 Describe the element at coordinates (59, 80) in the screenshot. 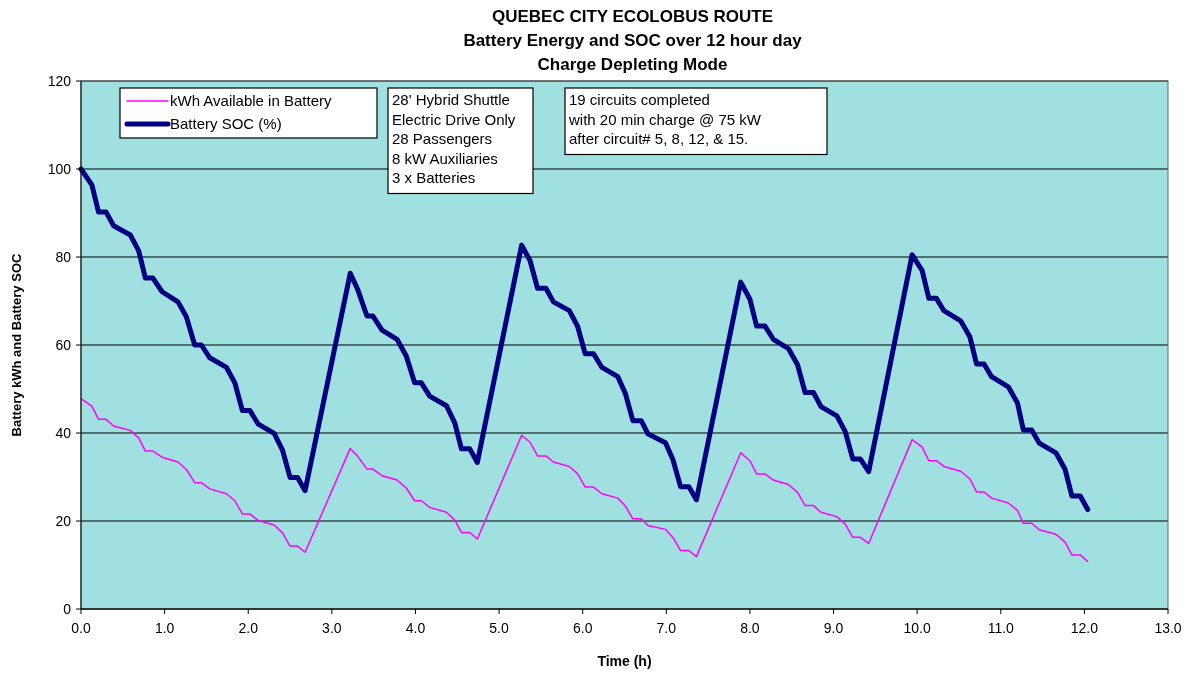

I see `y-tick-label: 120` at that location.